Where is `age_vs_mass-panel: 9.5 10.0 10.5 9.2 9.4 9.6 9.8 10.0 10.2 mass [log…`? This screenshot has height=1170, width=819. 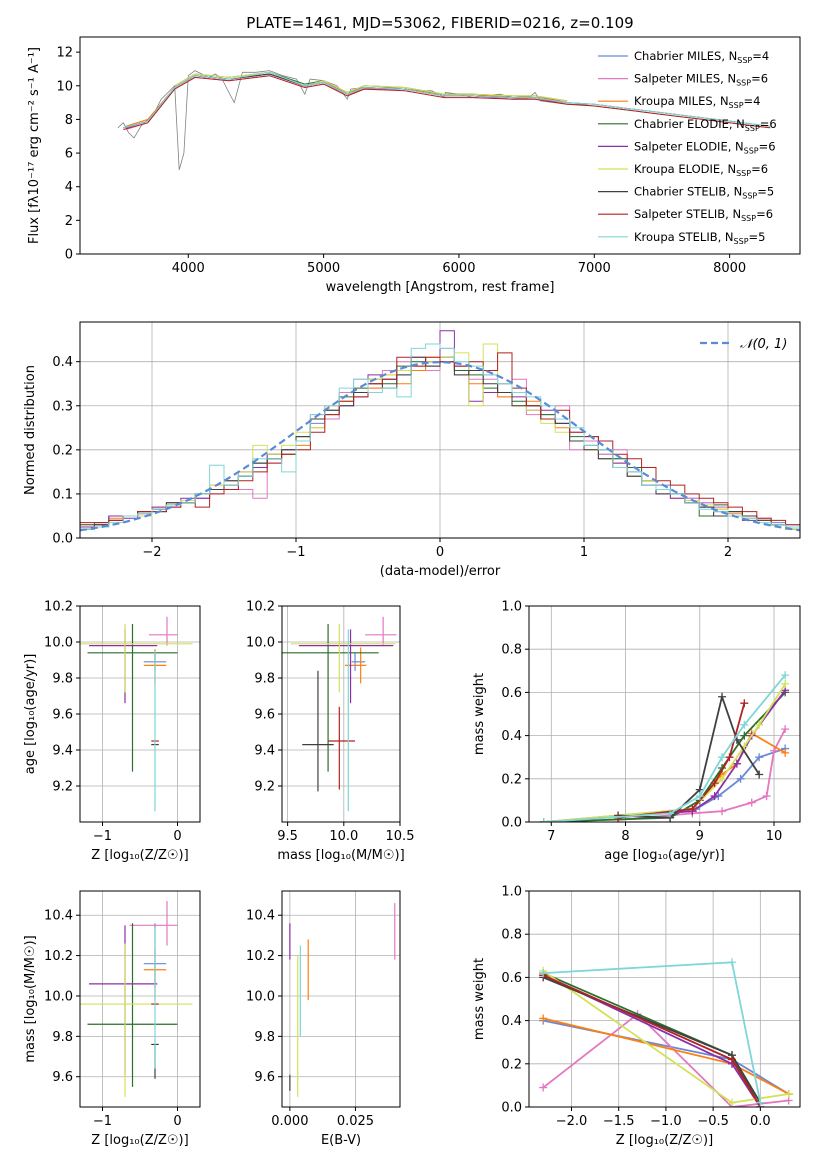 age_vs_mass-panel: 9.5 10.0 10.5 9.2 9.4 9.6 9.8 10.0 10.2 mass [log… is located at coordinates (330, 732).